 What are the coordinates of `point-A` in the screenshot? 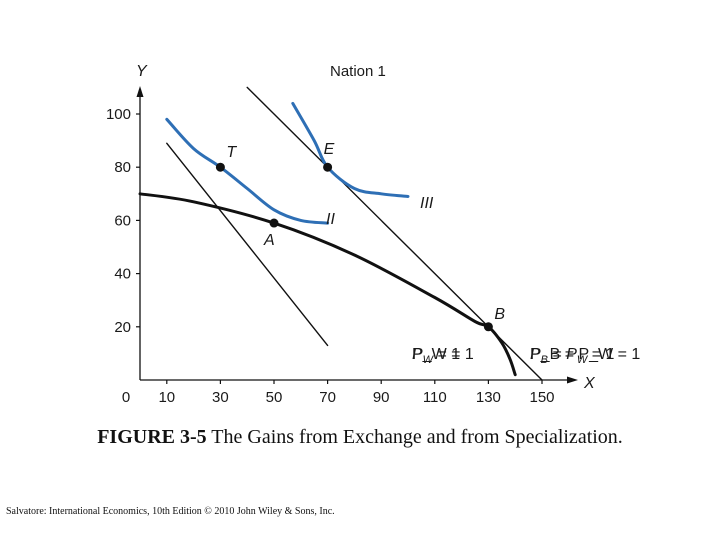 It's located at (274, 223).